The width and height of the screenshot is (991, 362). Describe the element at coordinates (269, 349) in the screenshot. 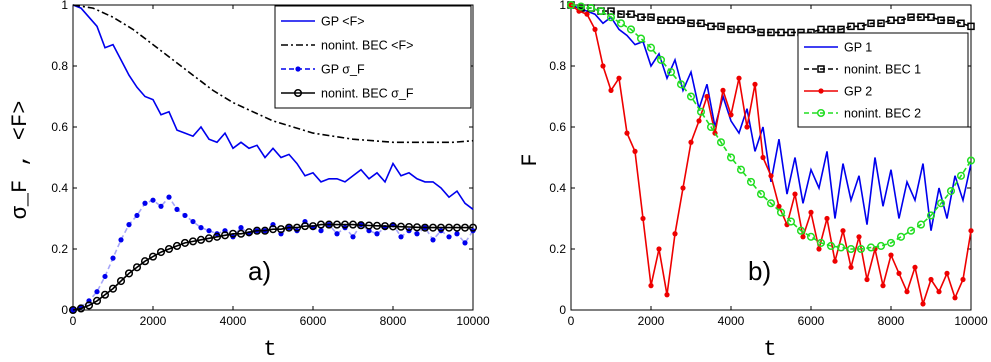

I see `panel-a-xlabel: t` at that location.